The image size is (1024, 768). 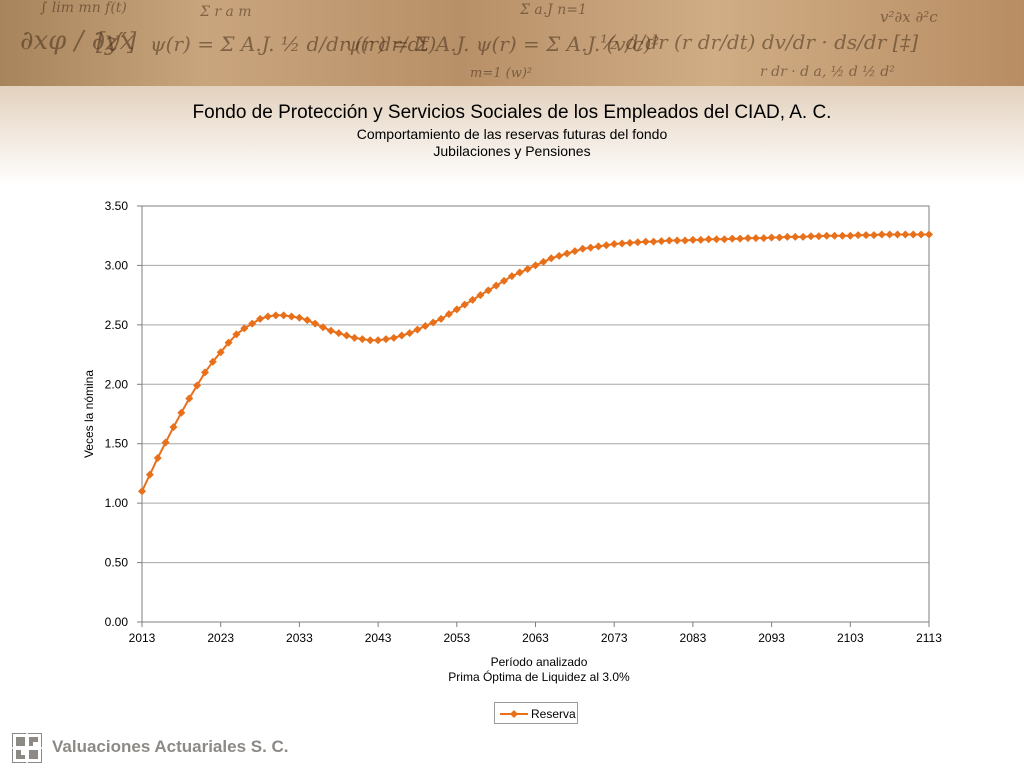 I want to click on x-axis-label: Período analizado, so click(x=539, y=662).